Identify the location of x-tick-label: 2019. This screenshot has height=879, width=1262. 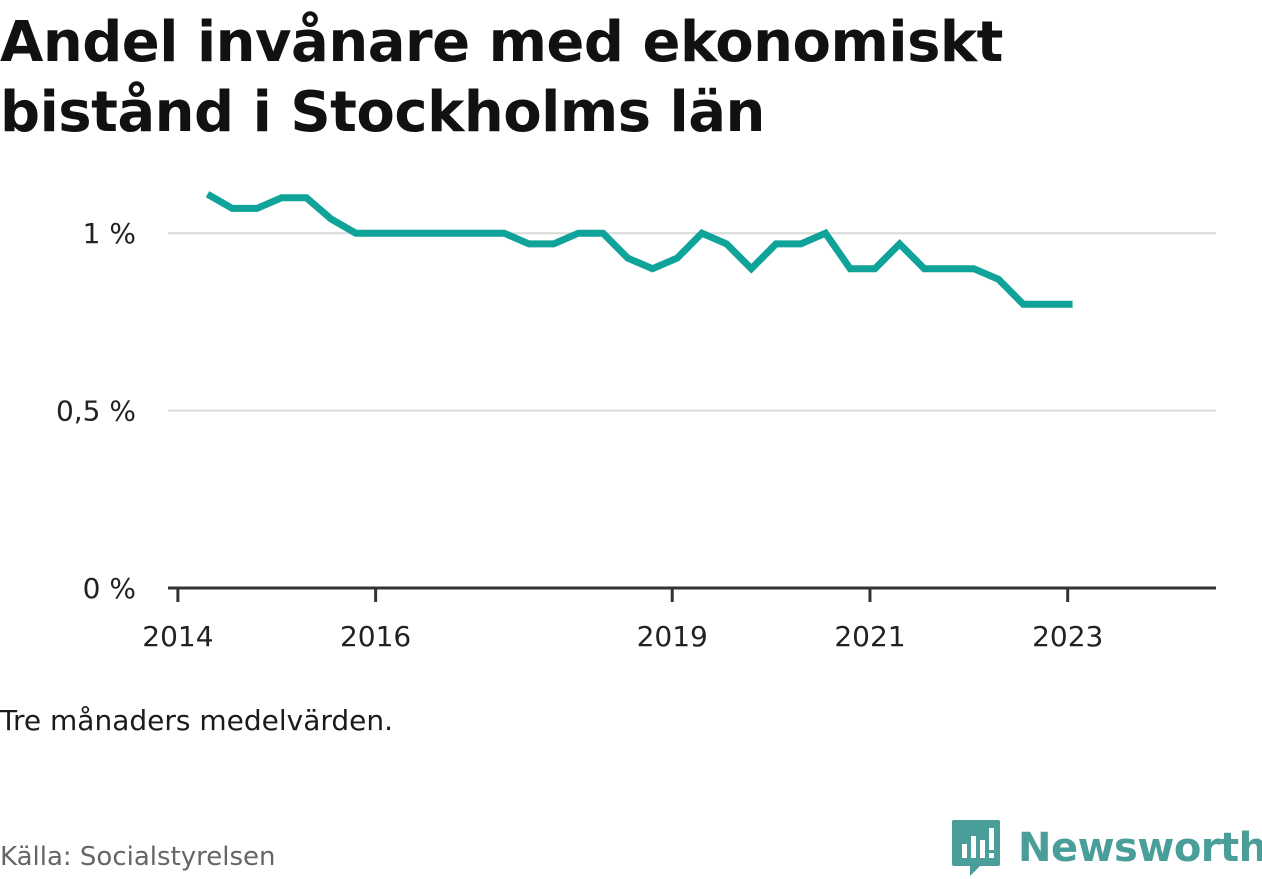
(672, 636).